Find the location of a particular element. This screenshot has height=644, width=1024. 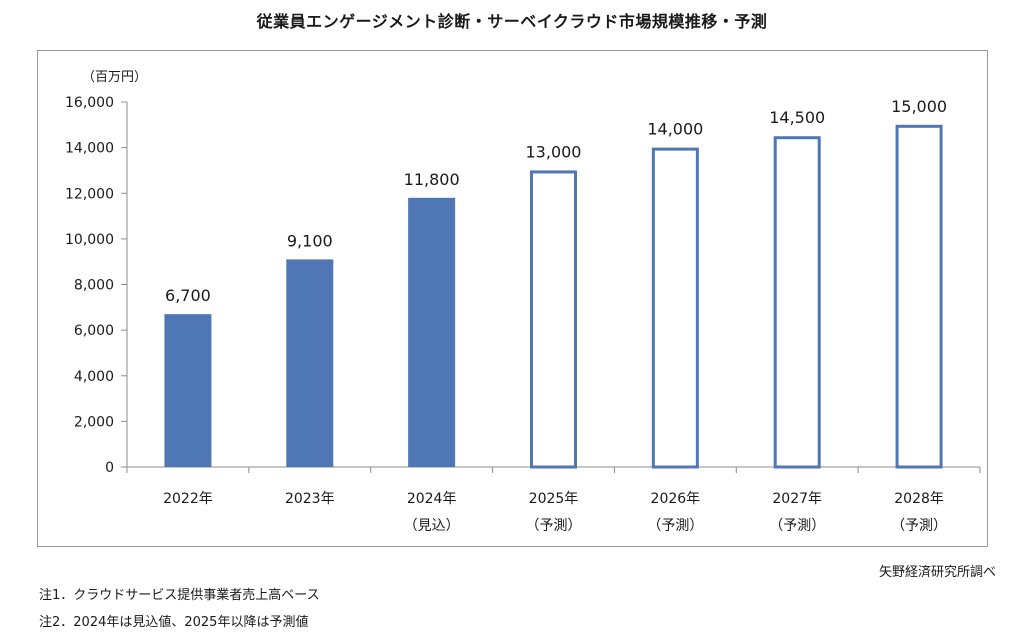

x-category-label: 2022年 is located at coordinates (188, 499).